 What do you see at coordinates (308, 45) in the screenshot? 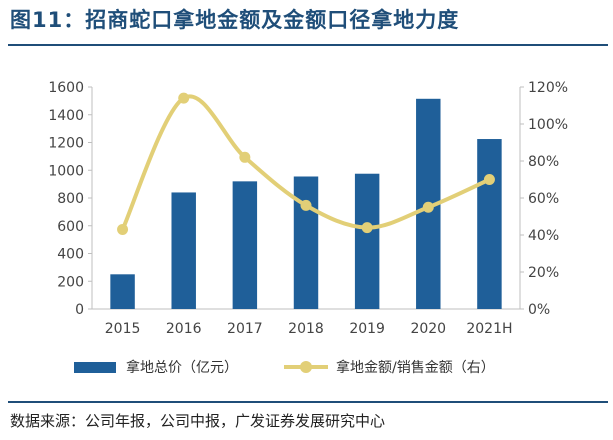
I see `title-divider` at bounding box center [308, 45].